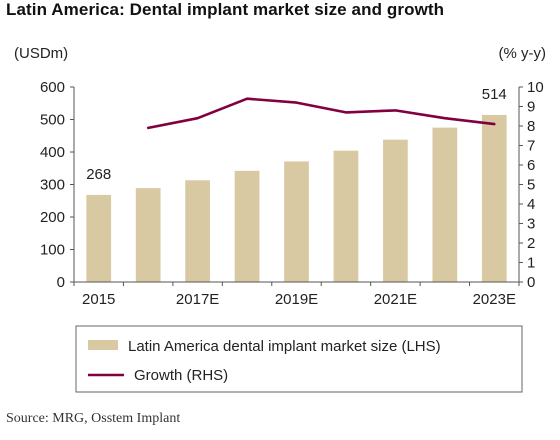 Image resolution: width=560 pixels, height=440 pixels. I want to click on bar-2015, so click(99, 238).